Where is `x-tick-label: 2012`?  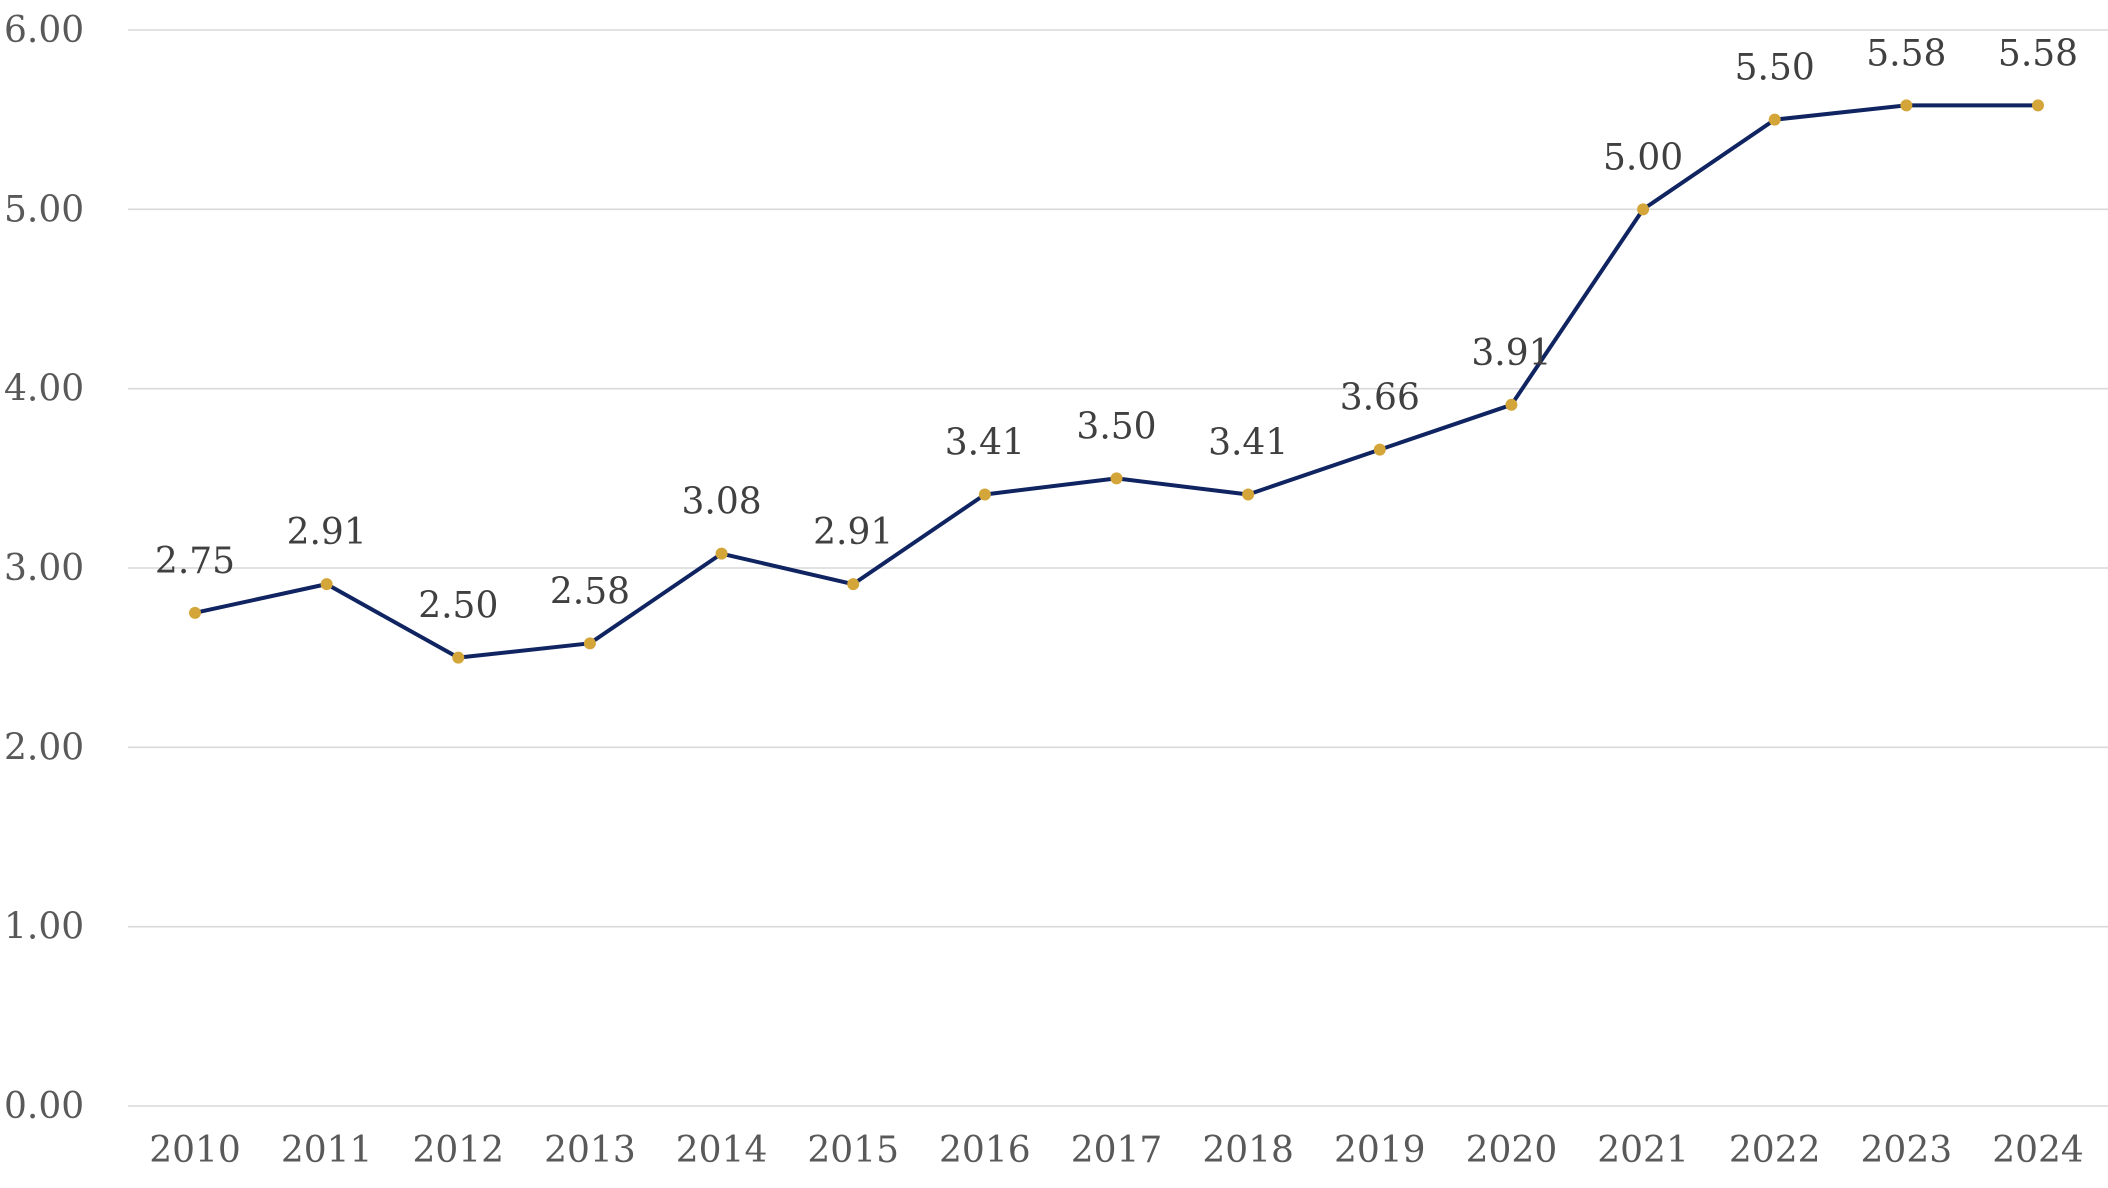 x-tick-label: 2012 is located at coordinates (458, 1150).